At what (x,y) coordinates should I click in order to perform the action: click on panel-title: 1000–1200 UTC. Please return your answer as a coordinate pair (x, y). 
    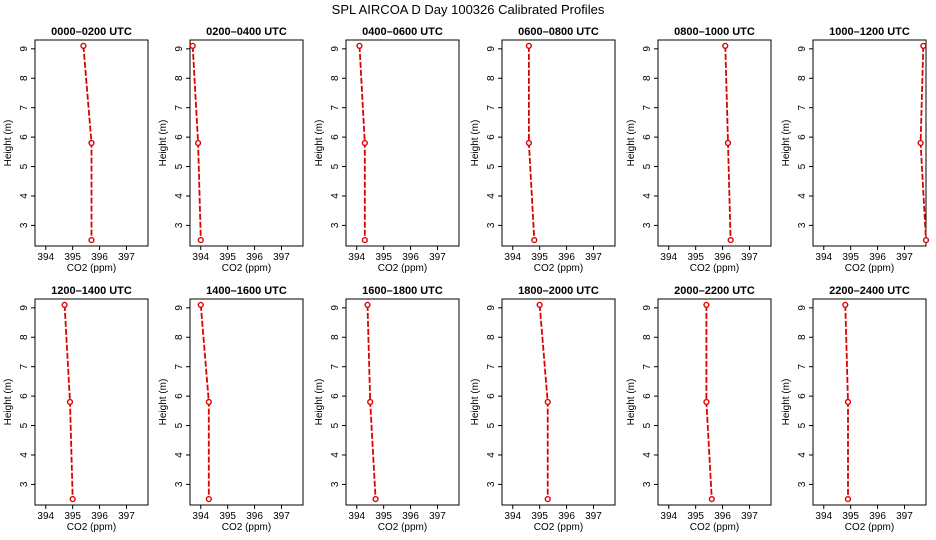
    Looking at the image, I should click on (869, 32).